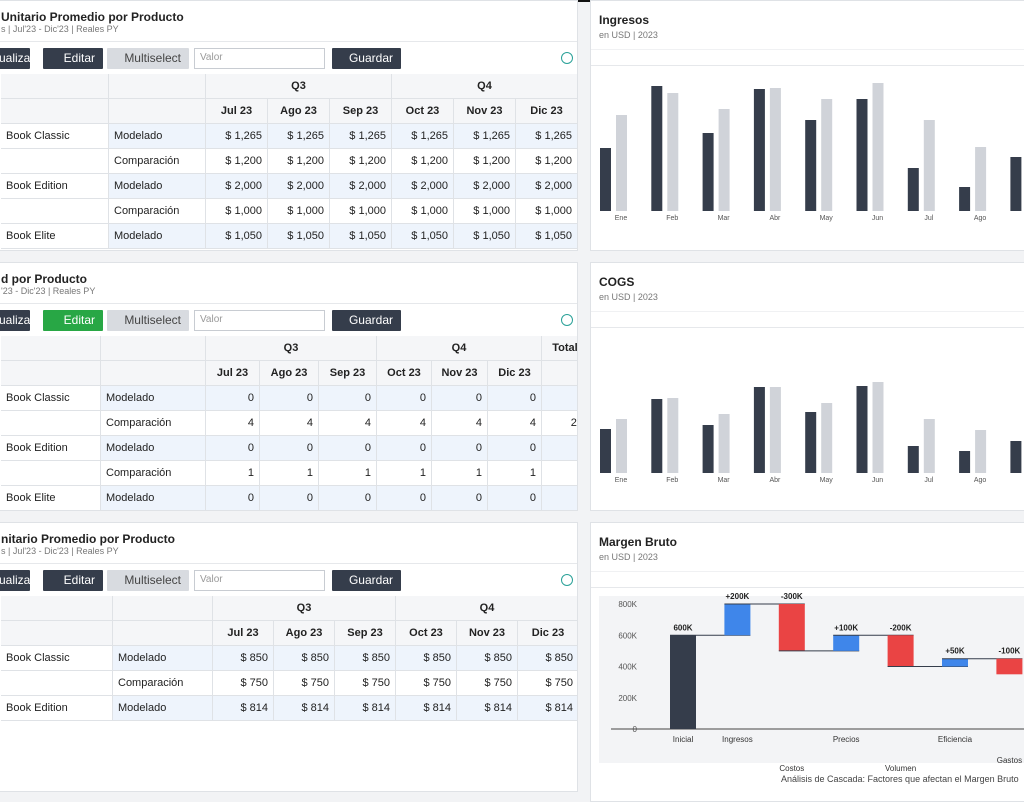  I want to click on button-label: Multiselect, so click(152, 580).